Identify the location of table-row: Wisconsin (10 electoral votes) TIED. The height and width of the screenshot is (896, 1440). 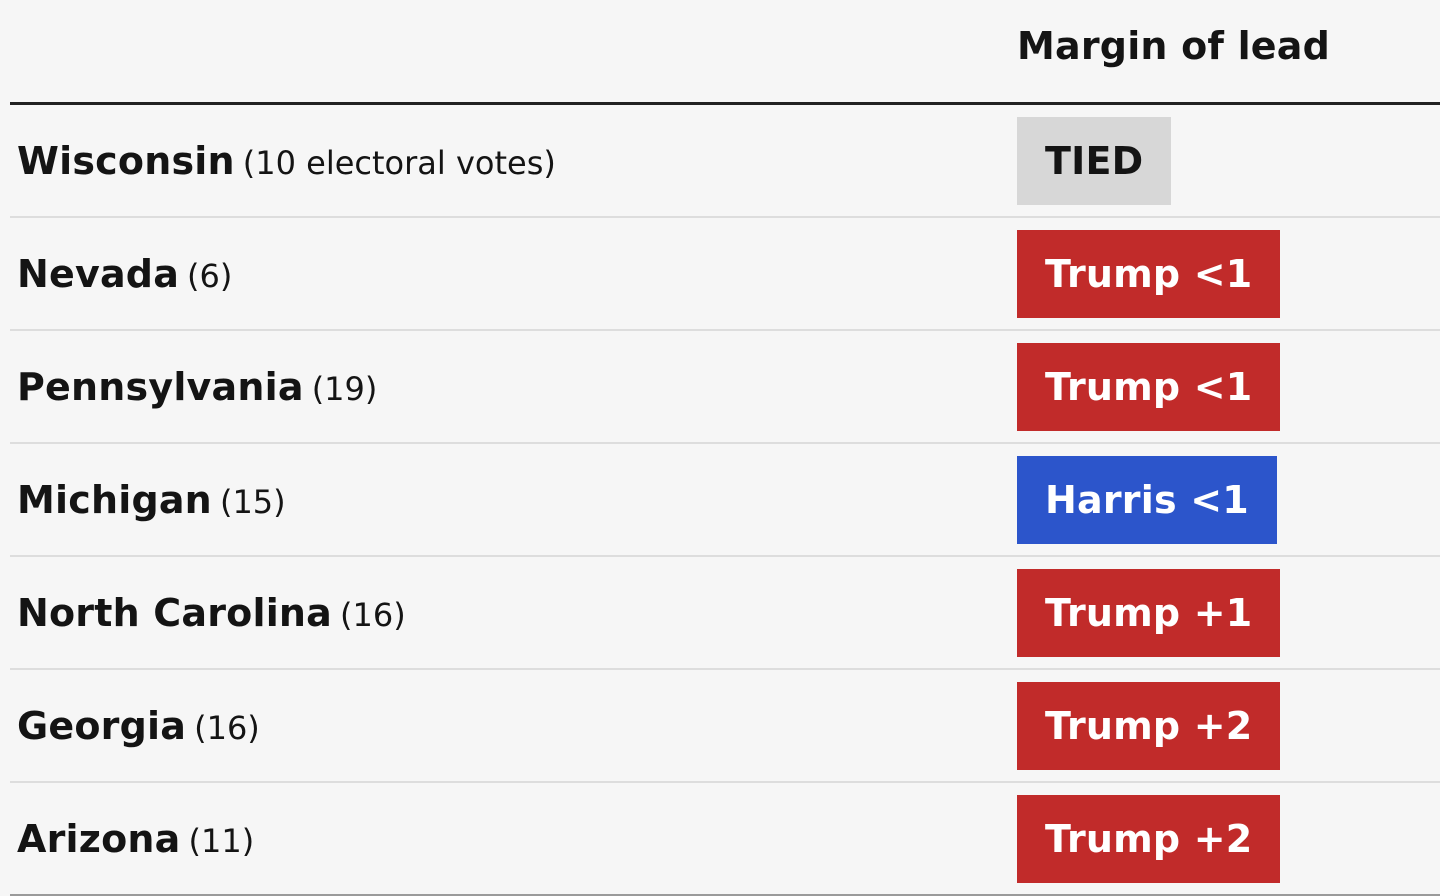
(725, 161).